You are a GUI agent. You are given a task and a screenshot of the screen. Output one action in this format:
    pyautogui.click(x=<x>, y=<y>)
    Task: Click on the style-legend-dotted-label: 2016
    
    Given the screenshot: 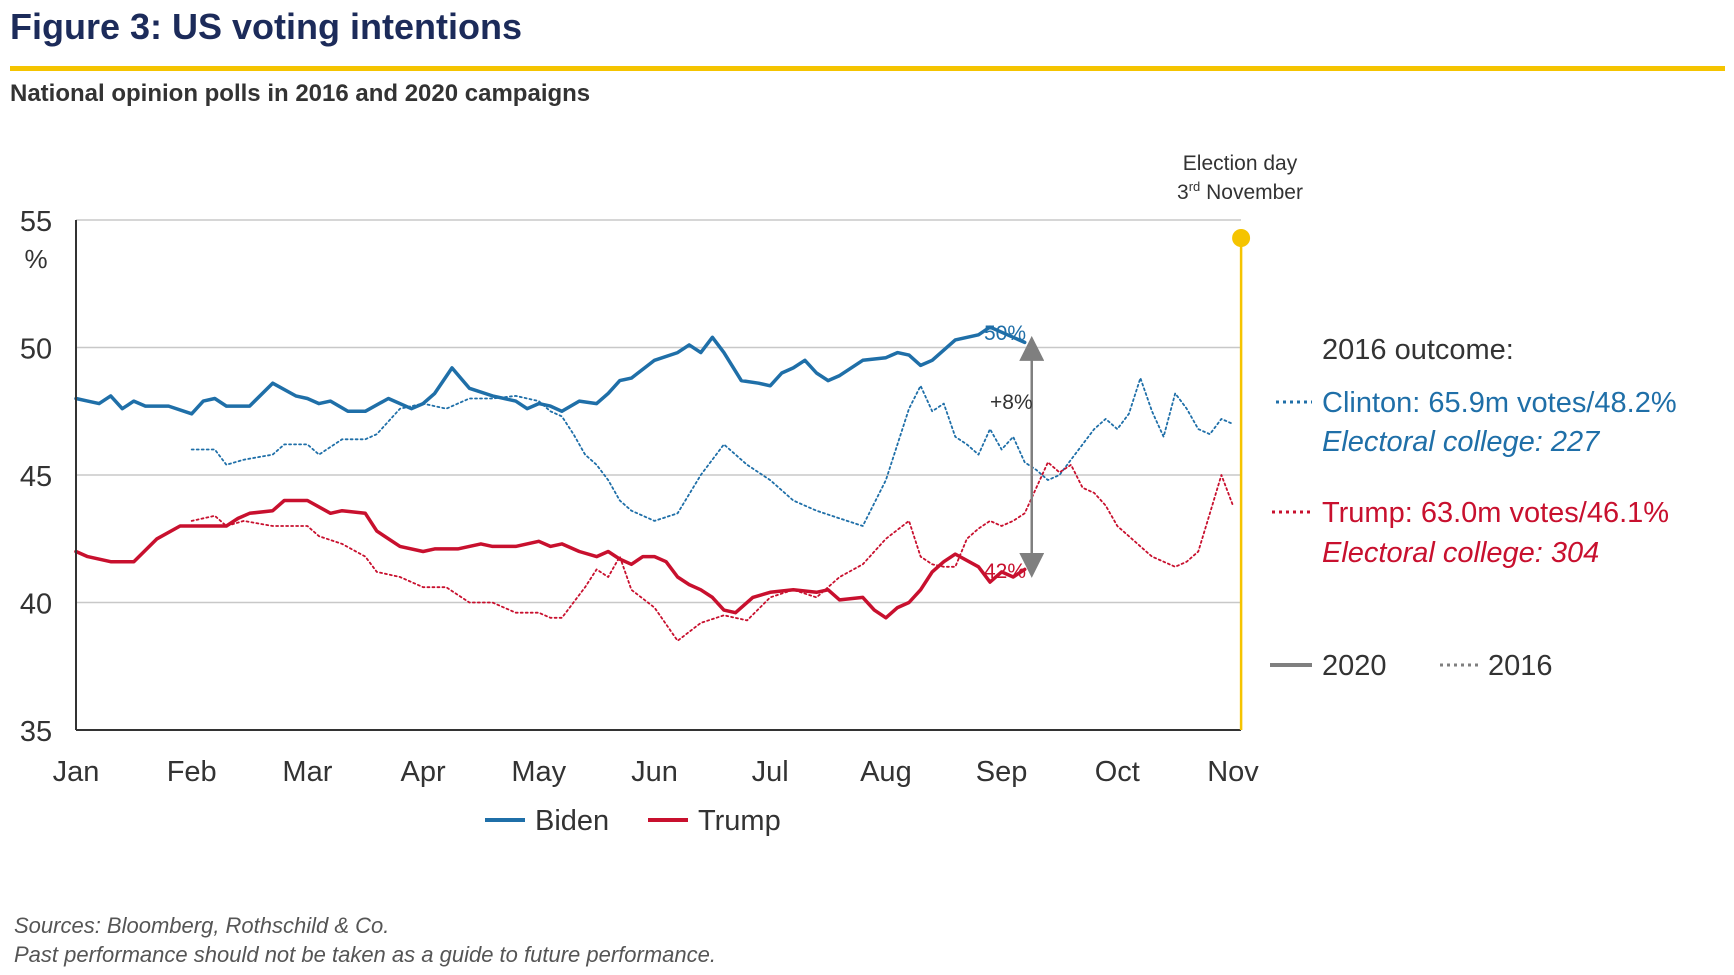 What is the action you would take?
    pyautogui.click(x=1520, y=666)
    